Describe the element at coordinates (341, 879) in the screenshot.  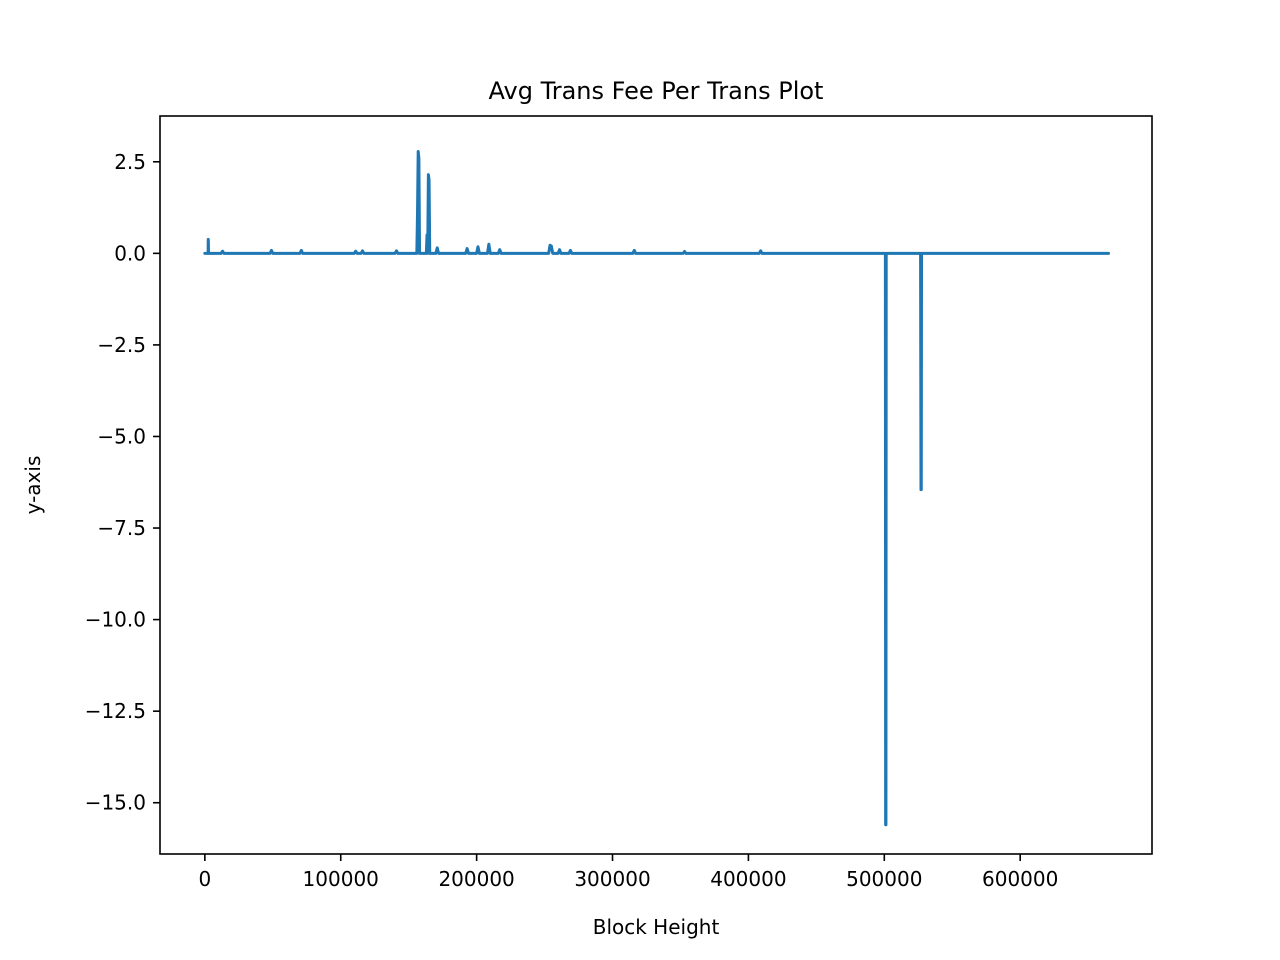
I see `x-tick-label: 100000` at that location.